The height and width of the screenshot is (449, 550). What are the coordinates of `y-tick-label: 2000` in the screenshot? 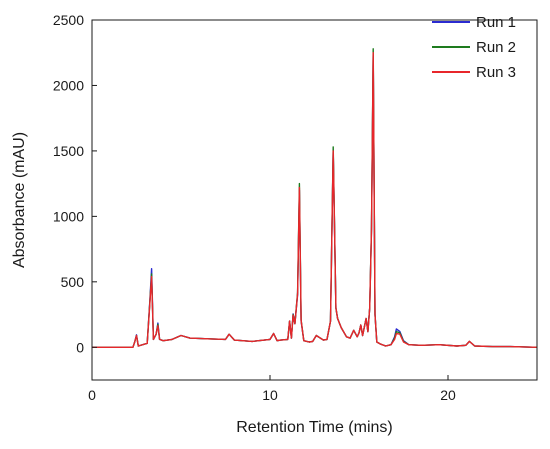 It's located at (68, 85).